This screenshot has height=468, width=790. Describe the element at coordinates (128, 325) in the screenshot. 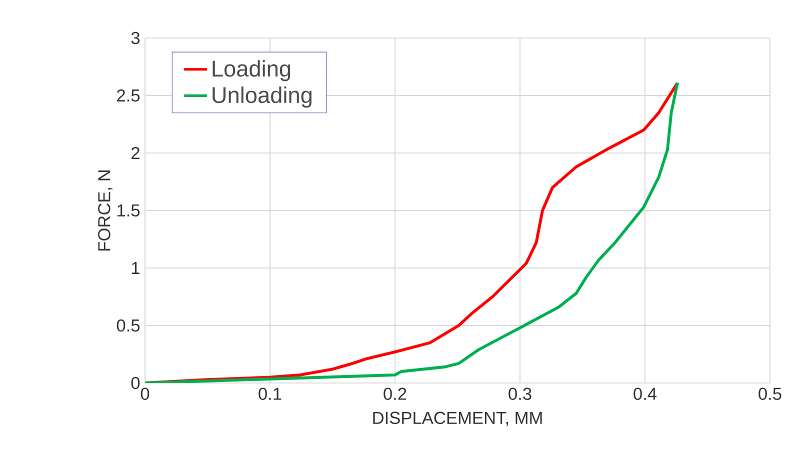

I see `y-tick-label: 0.5` at that location.